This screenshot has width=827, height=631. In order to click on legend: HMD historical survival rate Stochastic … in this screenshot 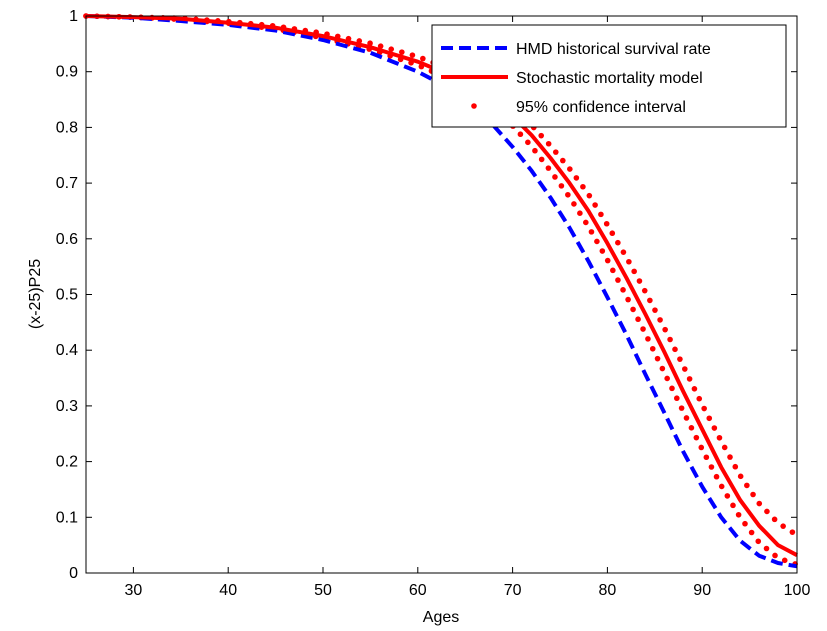, I will do `click(609, 76)`.